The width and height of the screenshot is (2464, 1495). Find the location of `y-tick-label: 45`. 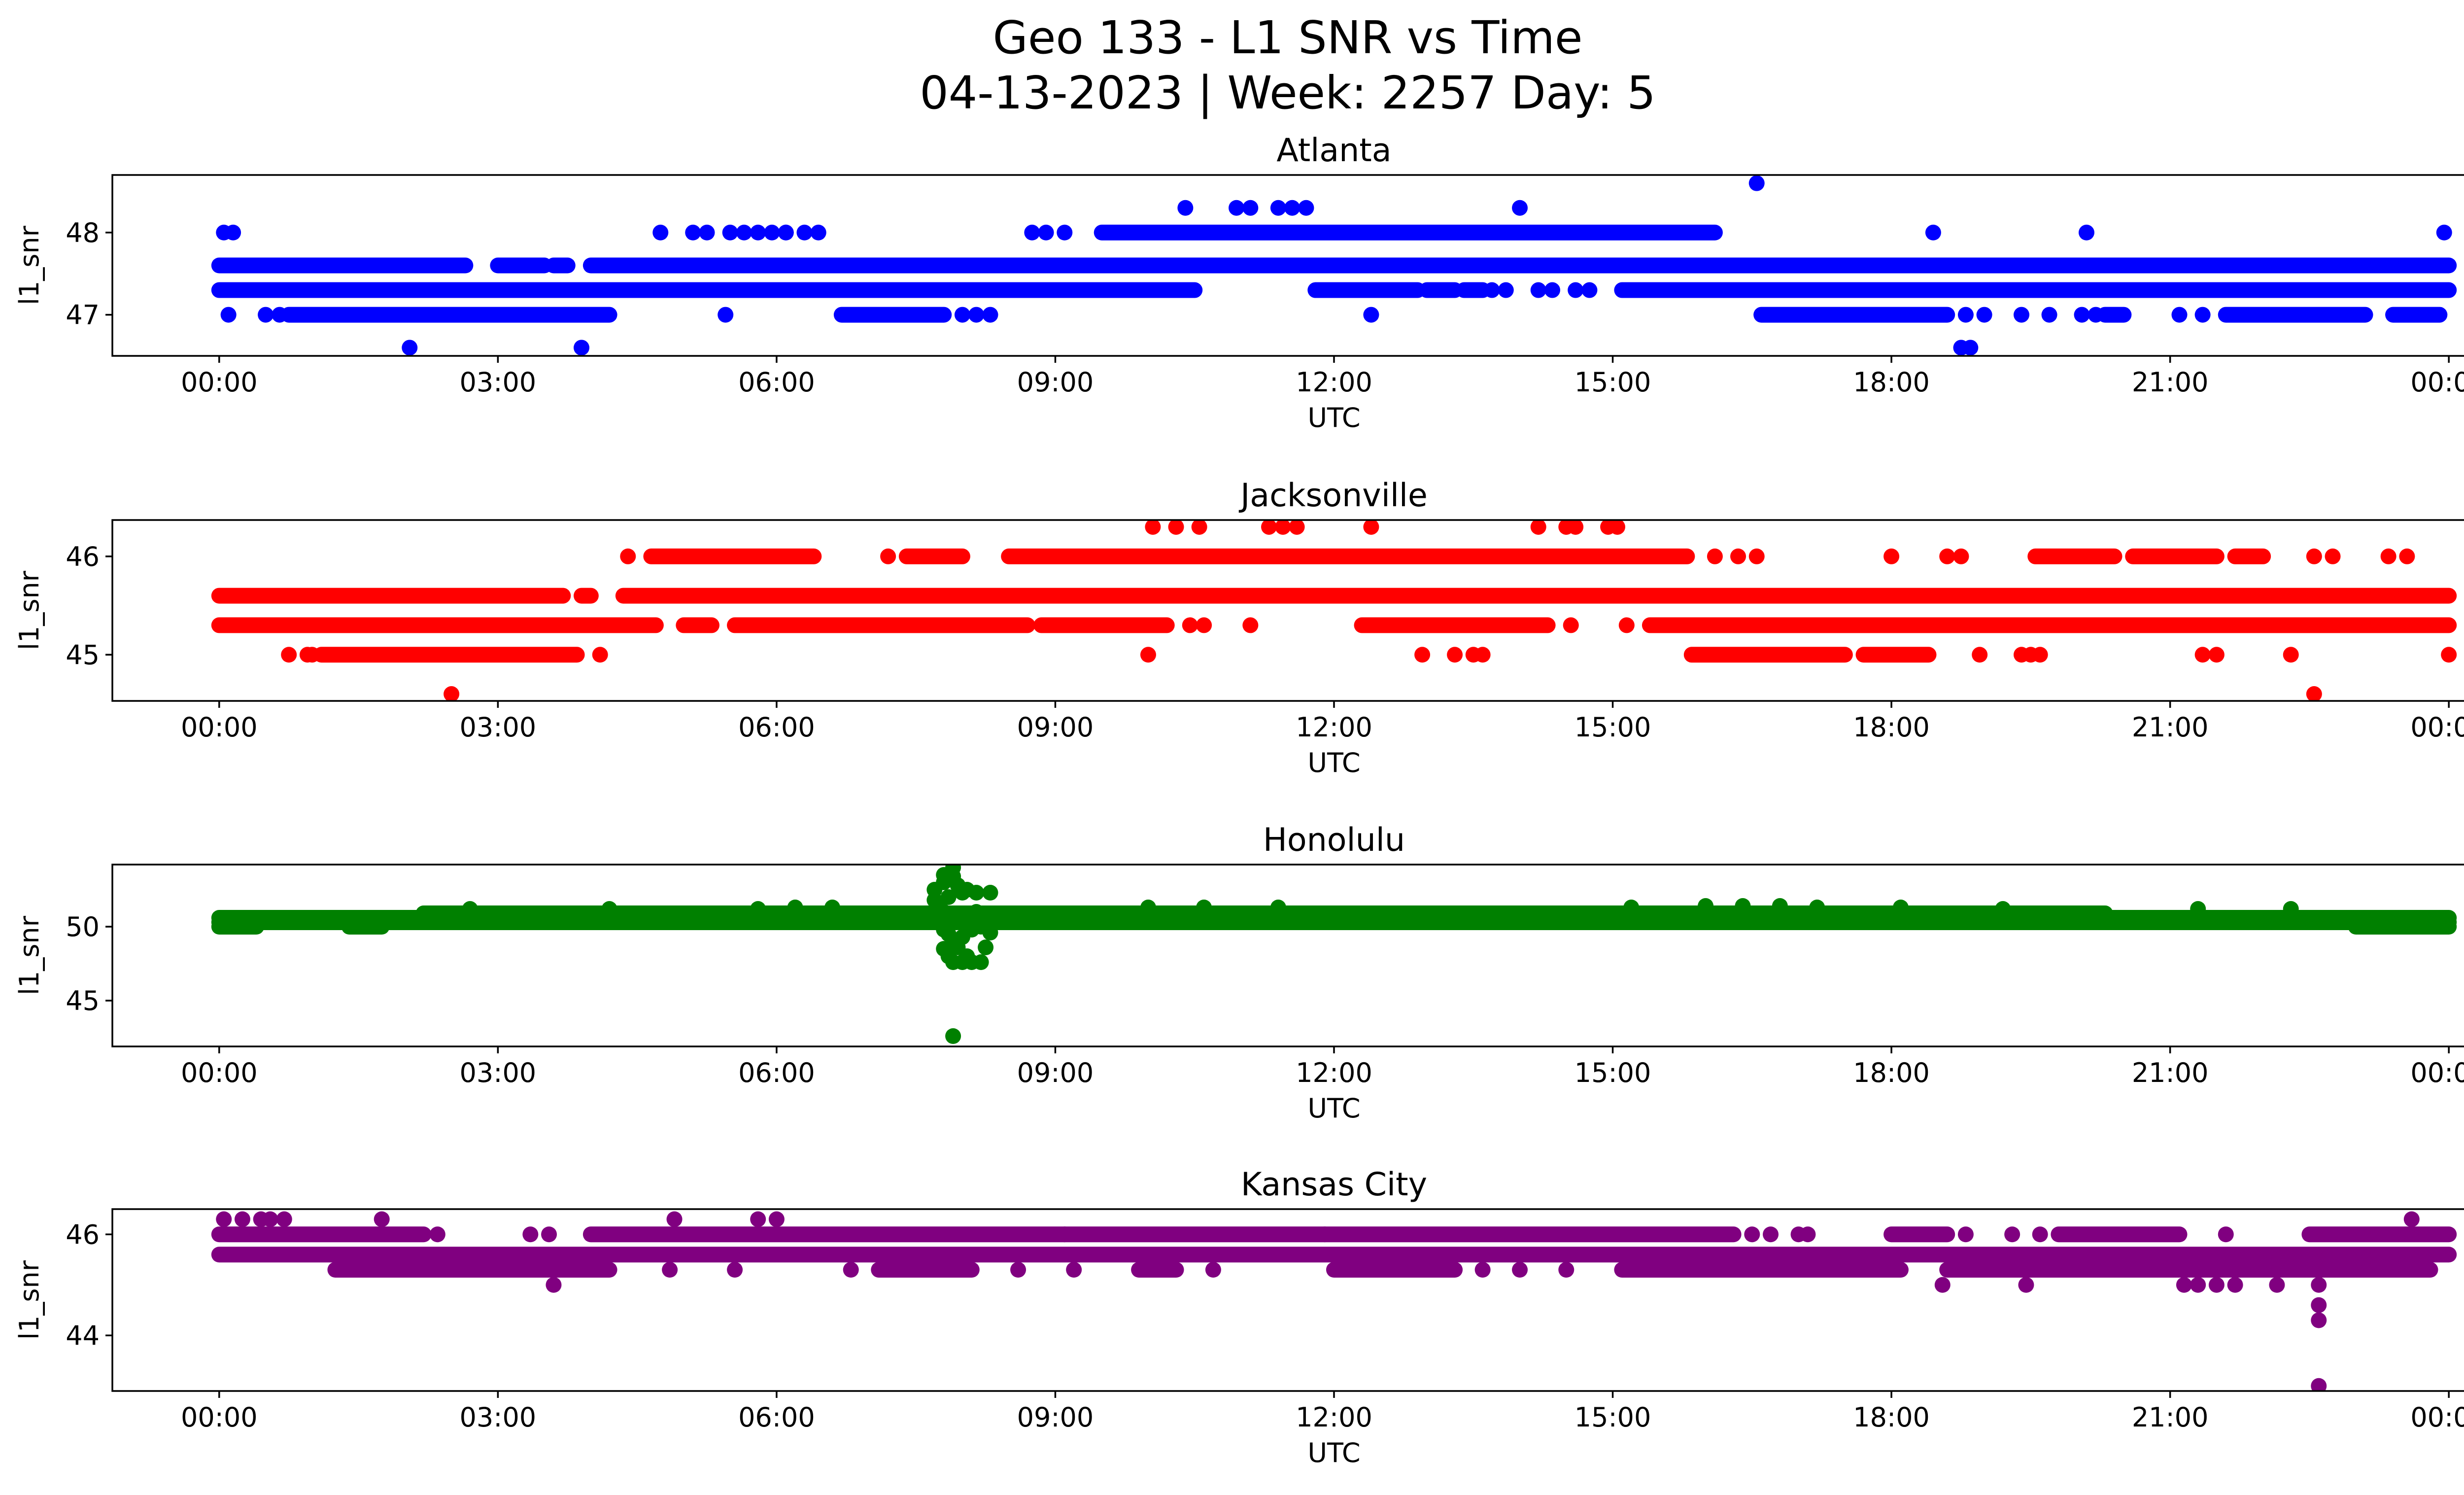

y-tick-label: 45 is located at coordinates (83, 1000).